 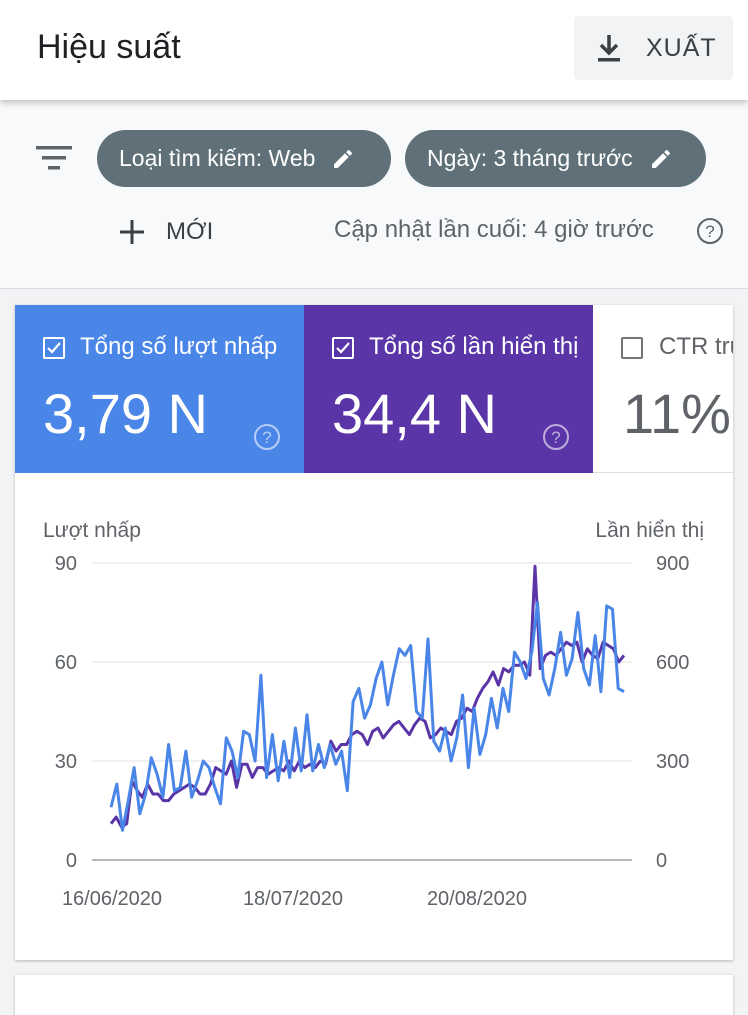 I want to click on download-icon, so click(x=609, y=48).